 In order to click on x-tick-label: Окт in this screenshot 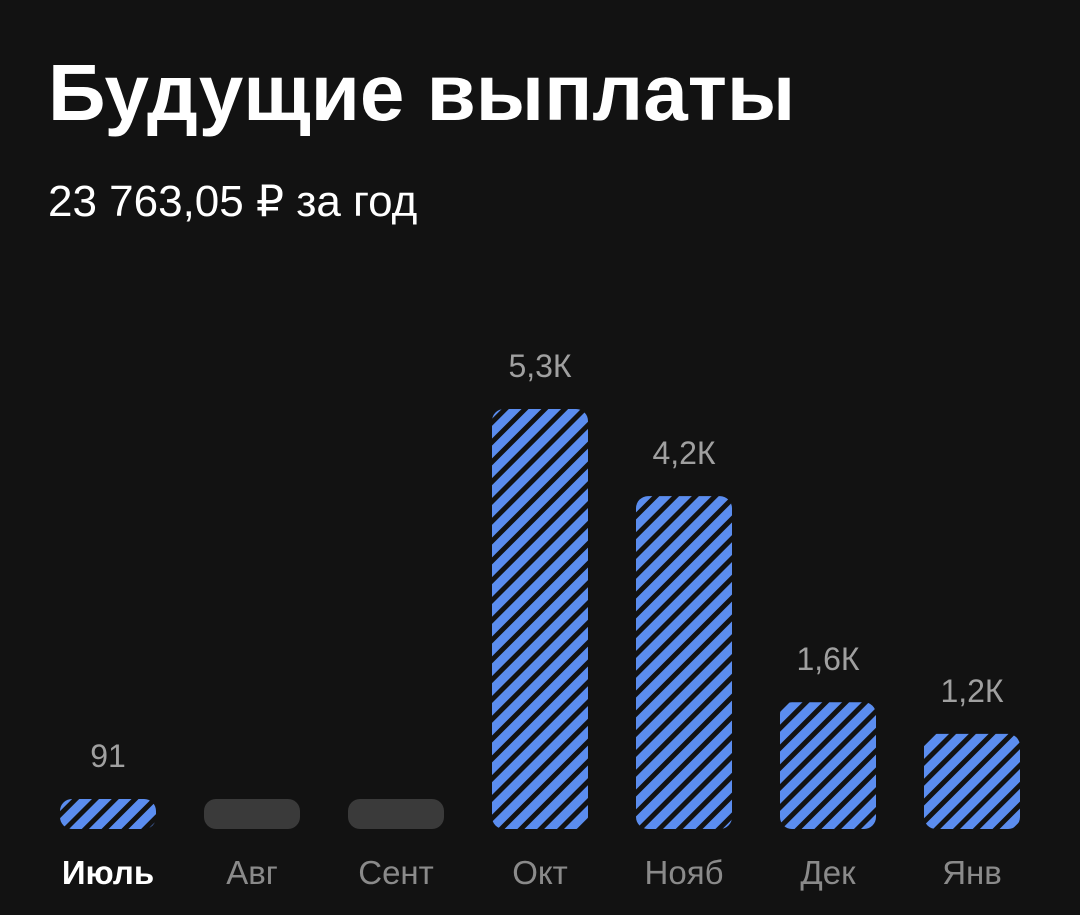, I will do `click(540, 872)`.